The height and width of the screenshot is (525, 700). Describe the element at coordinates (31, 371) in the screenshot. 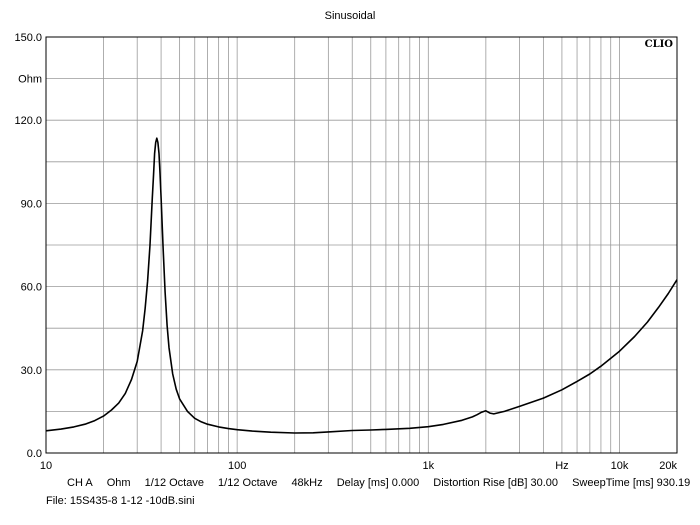

I see `y-tick-label: 30.0` at that location.